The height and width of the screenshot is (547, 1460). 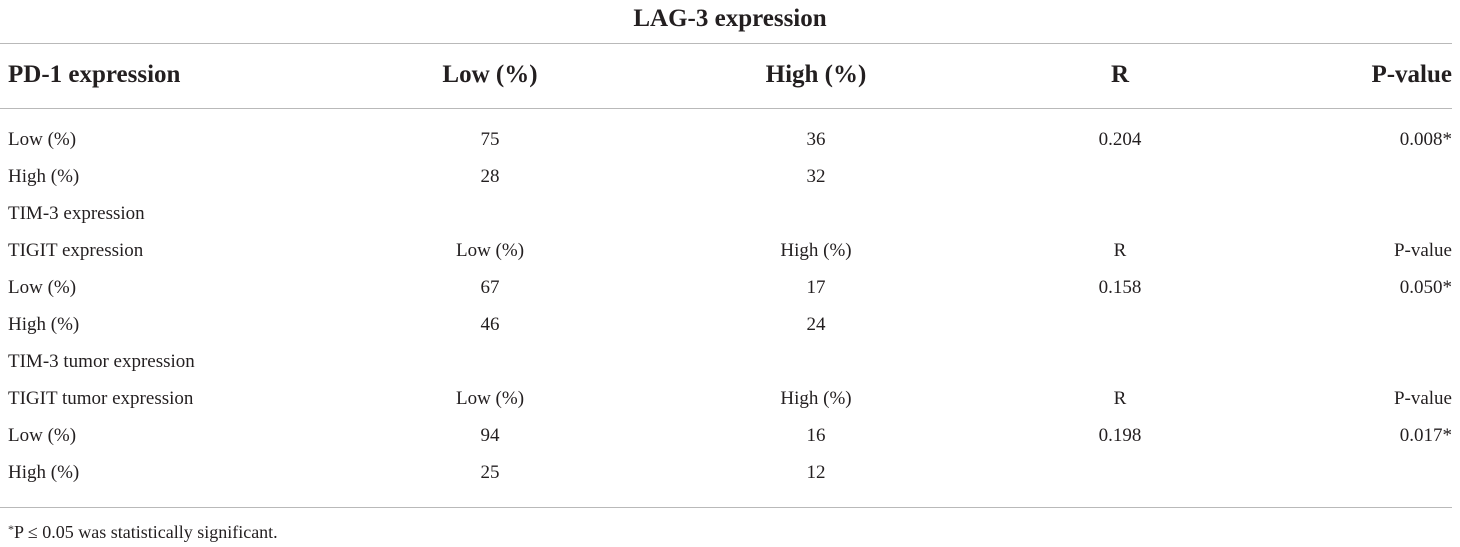 I want to click on r-cell: 0.204, so click(x=1120, y=139).